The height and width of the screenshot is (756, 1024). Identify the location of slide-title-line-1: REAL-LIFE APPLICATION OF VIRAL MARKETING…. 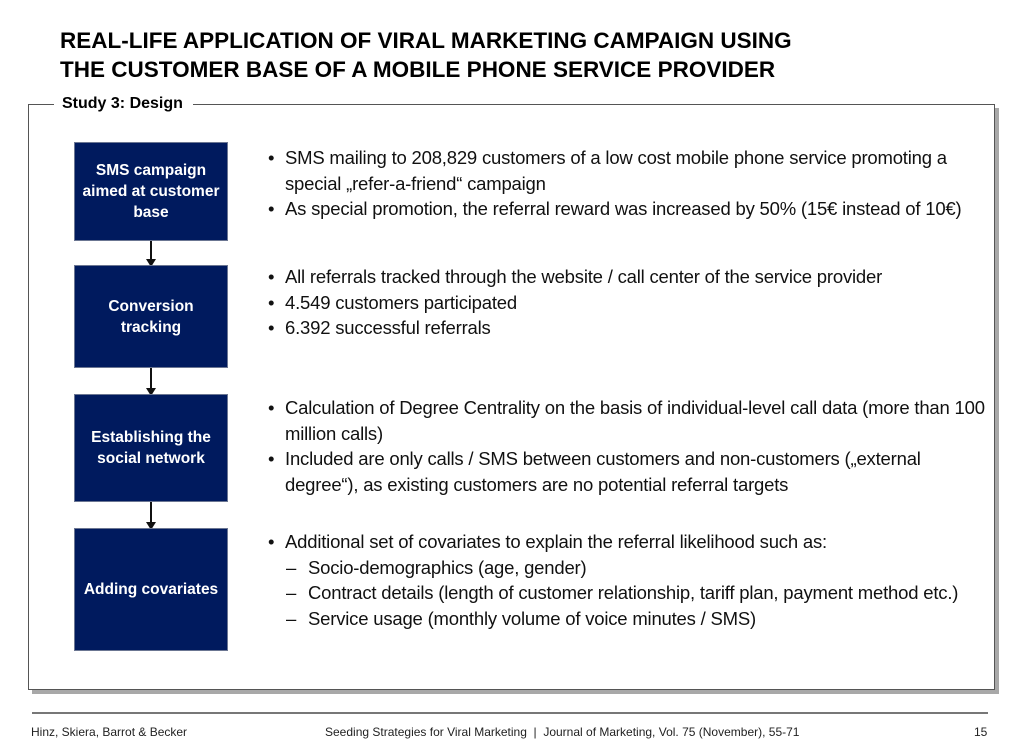
(426, 40).